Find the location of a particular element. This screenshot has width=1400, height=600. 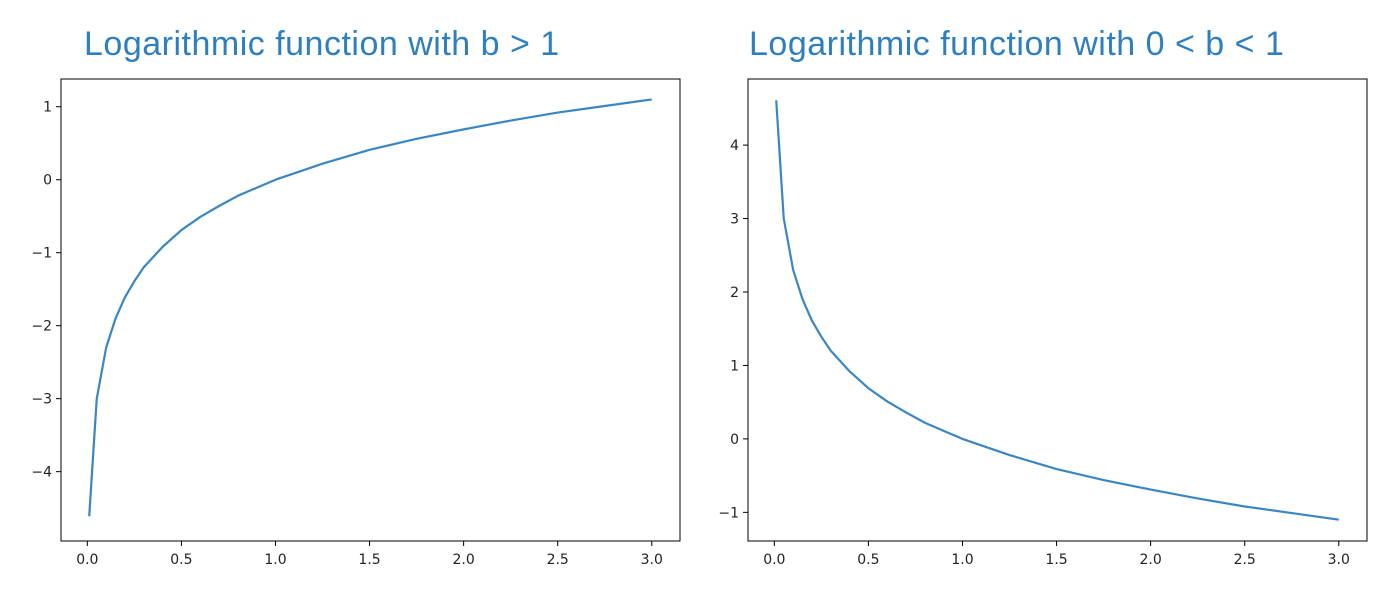

chart-title-left: Logarithmic function with b > 1 is located at coordinates (322, 44).